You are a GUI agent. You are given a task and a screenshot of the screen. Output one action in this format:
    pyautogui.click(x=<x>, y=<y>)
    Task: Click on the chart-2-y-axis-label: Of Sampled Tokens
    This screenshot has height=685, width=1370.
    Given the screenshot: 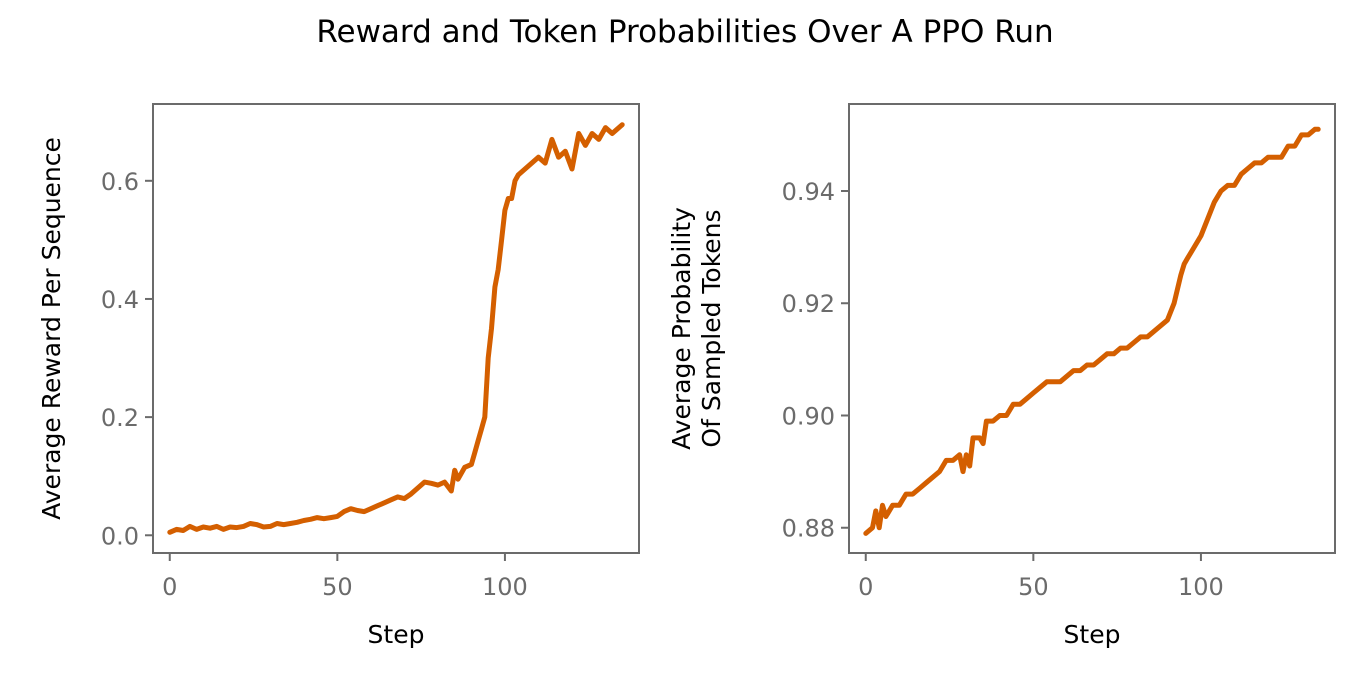 What is the action you would take?
    pyautogui.click(x=711, y=328)
    